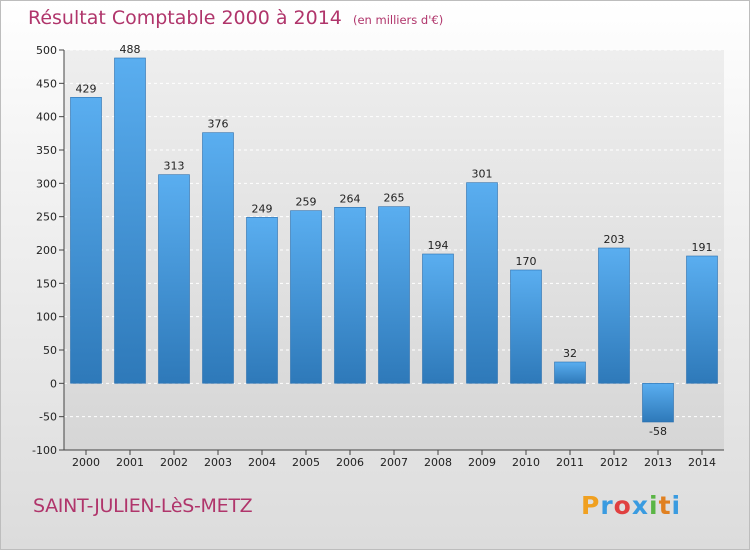  I want to click on data-label: 249, so click(262, 208).